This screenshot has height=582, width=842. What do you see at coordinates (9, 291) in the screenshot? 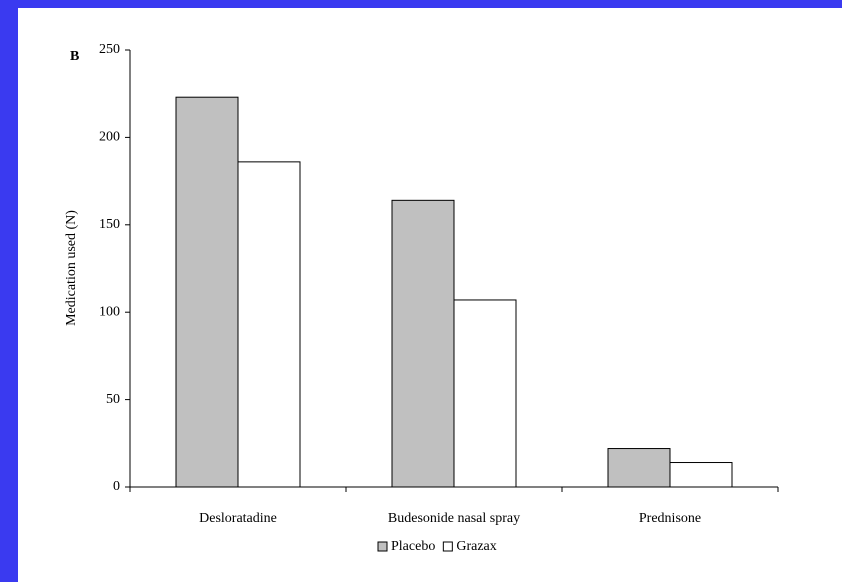
I see `frame-left` at bounding box center [9, 291].